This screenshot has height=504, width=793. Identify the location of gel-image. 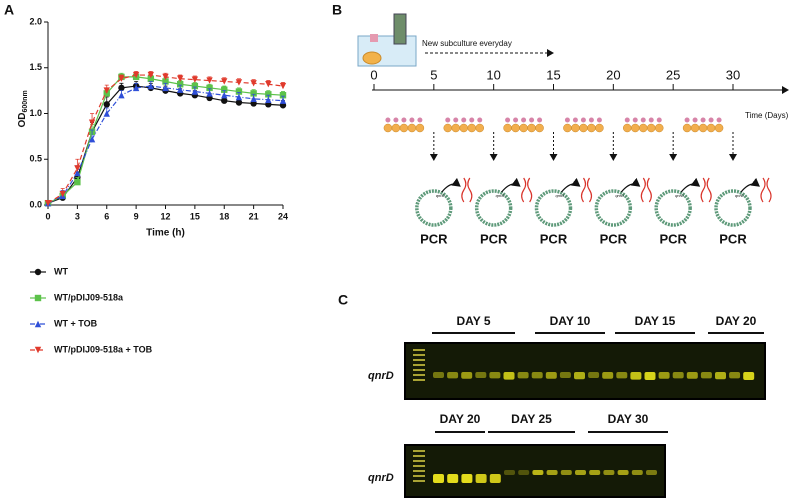
(585, 371).